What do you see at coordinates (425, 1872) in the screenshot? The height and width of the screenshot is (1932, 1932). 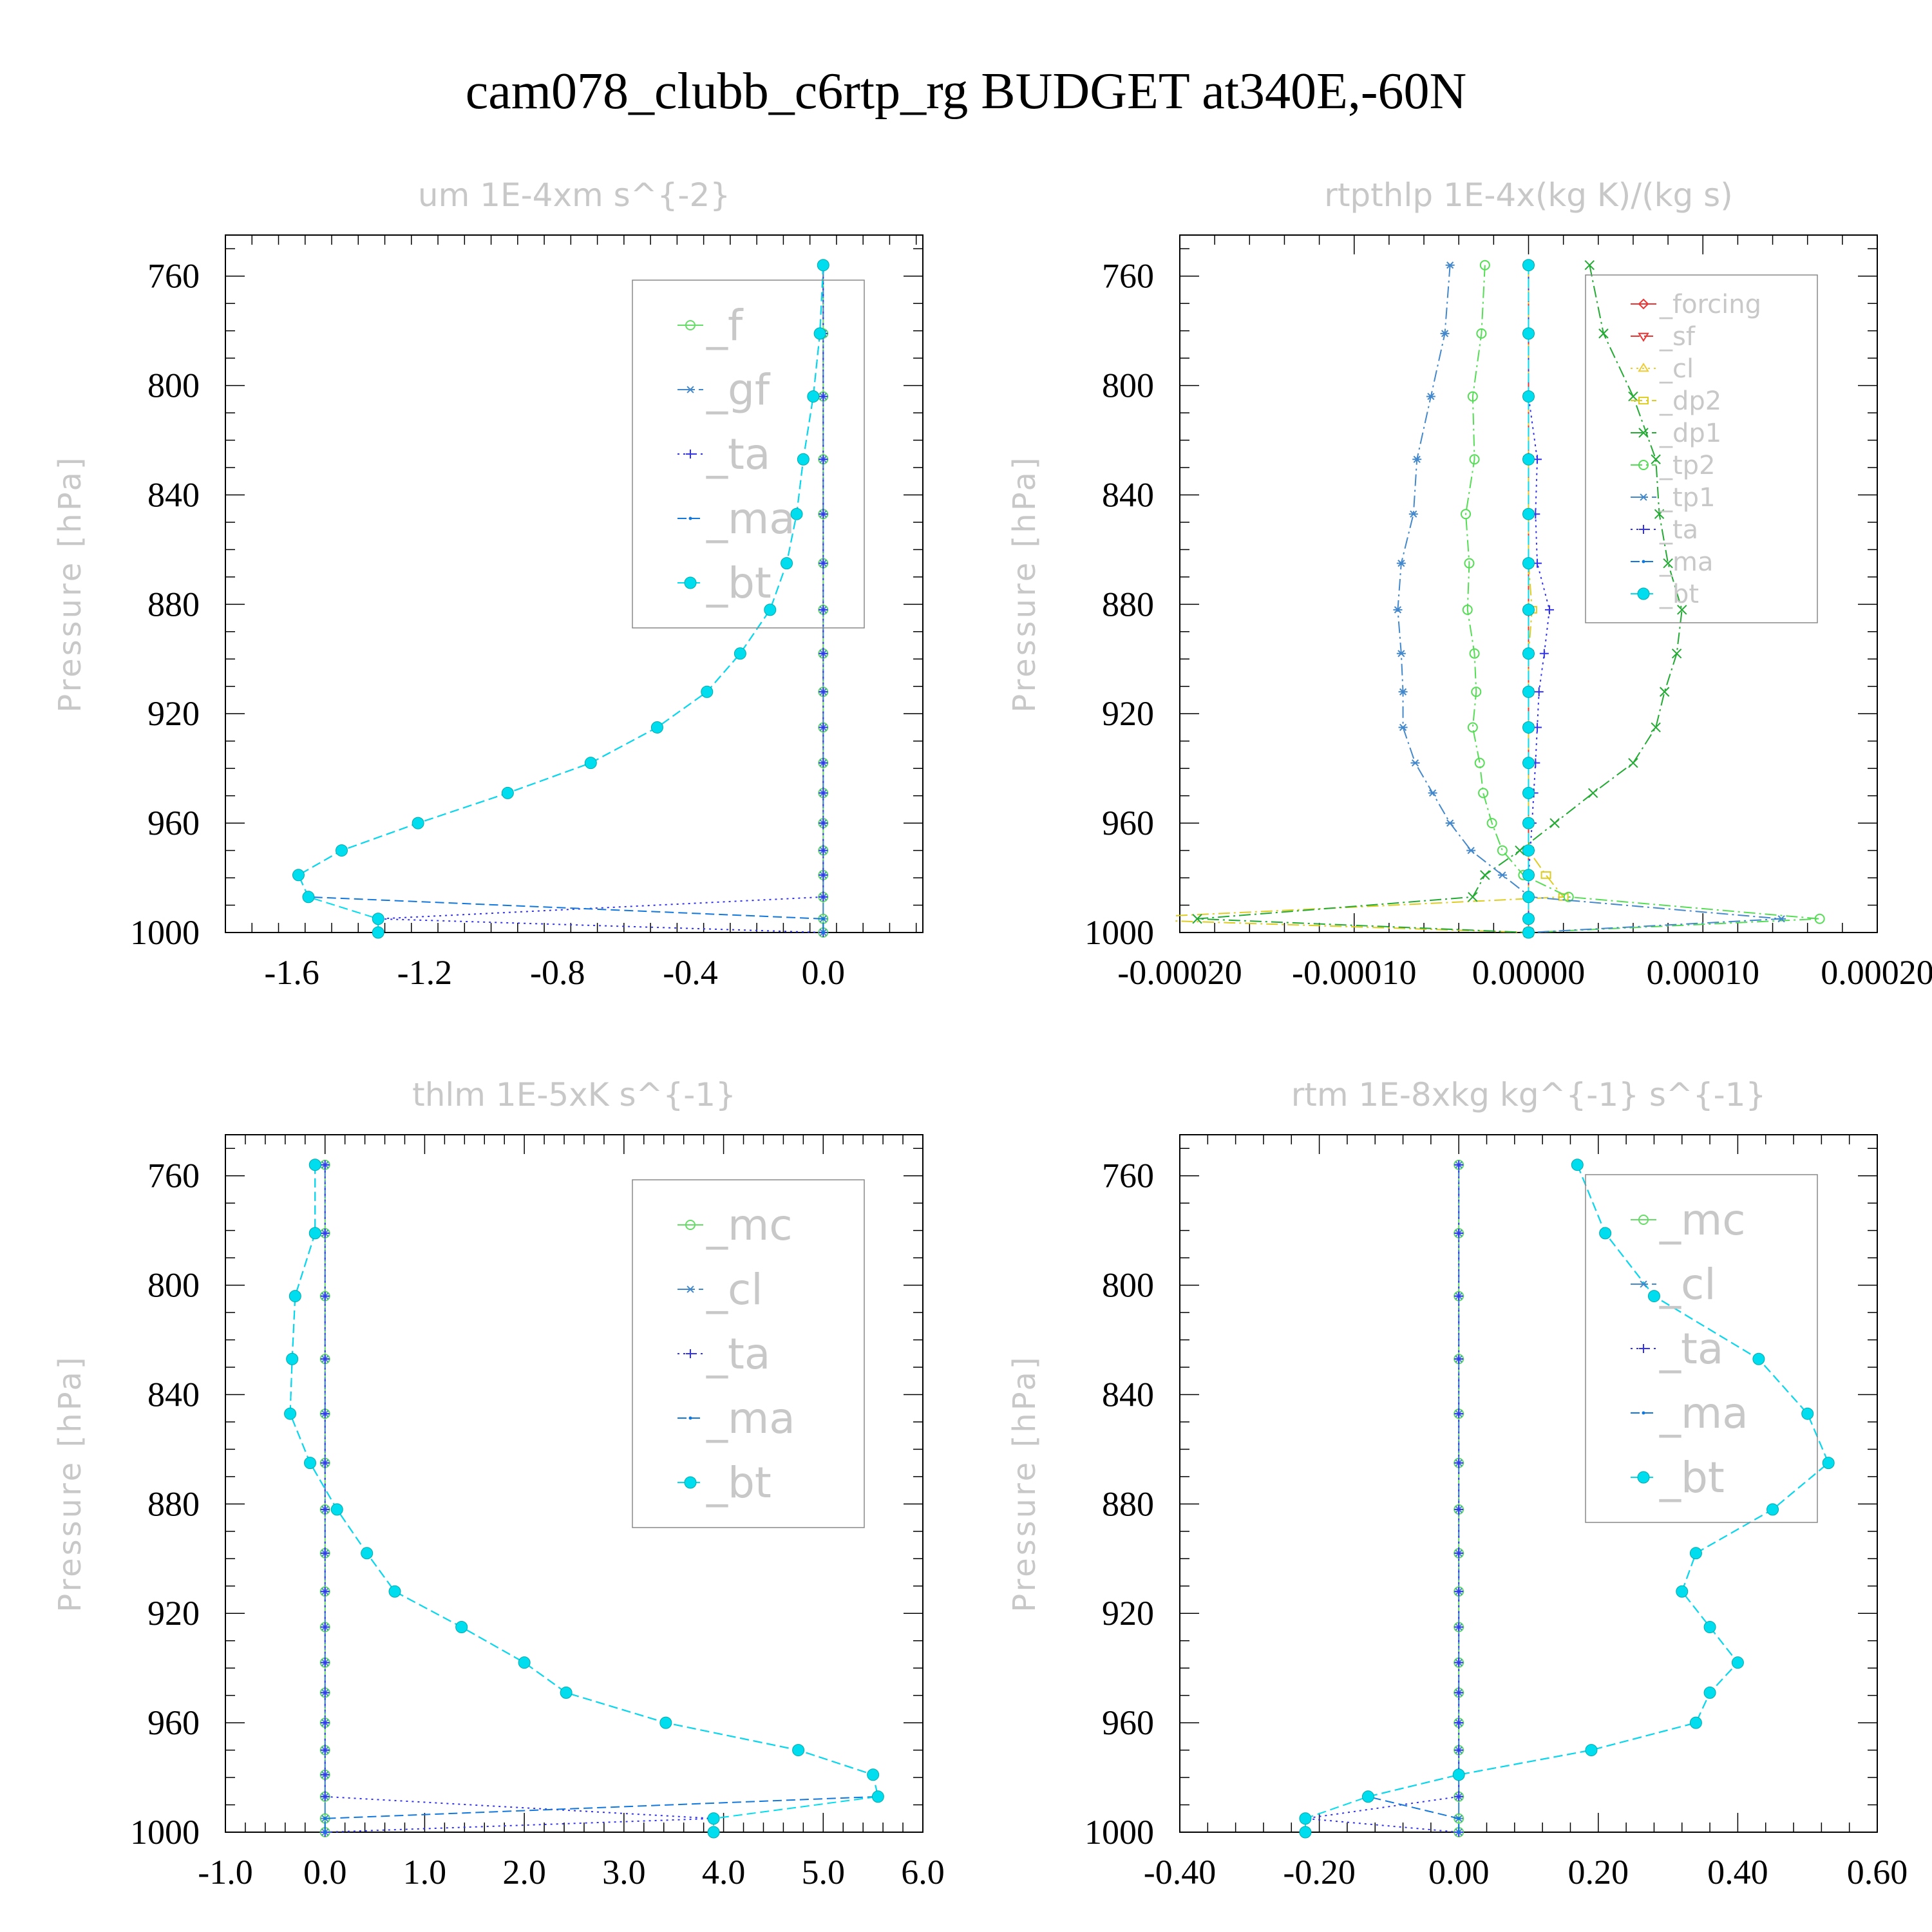 I see `x-tick-label: 1.0` at bounding box center [425, 1872].